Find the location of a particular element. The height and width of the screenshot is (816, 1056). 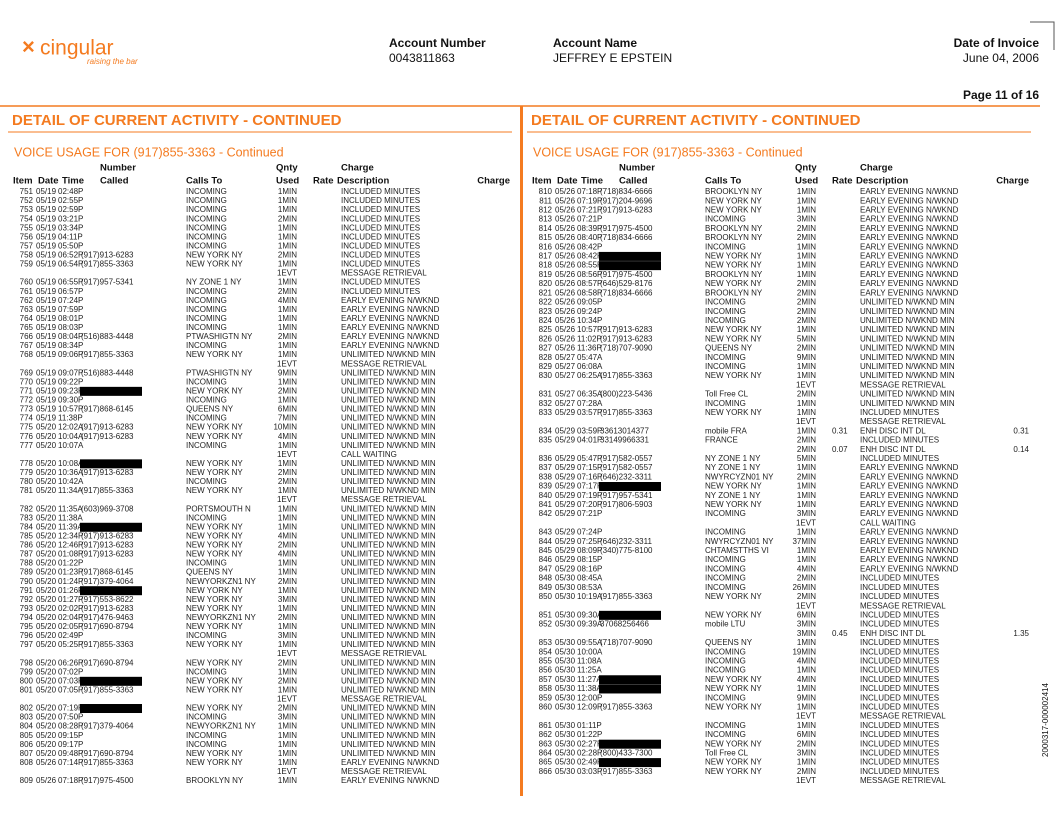

item-number: 773 is located at coordinates (27, 409).